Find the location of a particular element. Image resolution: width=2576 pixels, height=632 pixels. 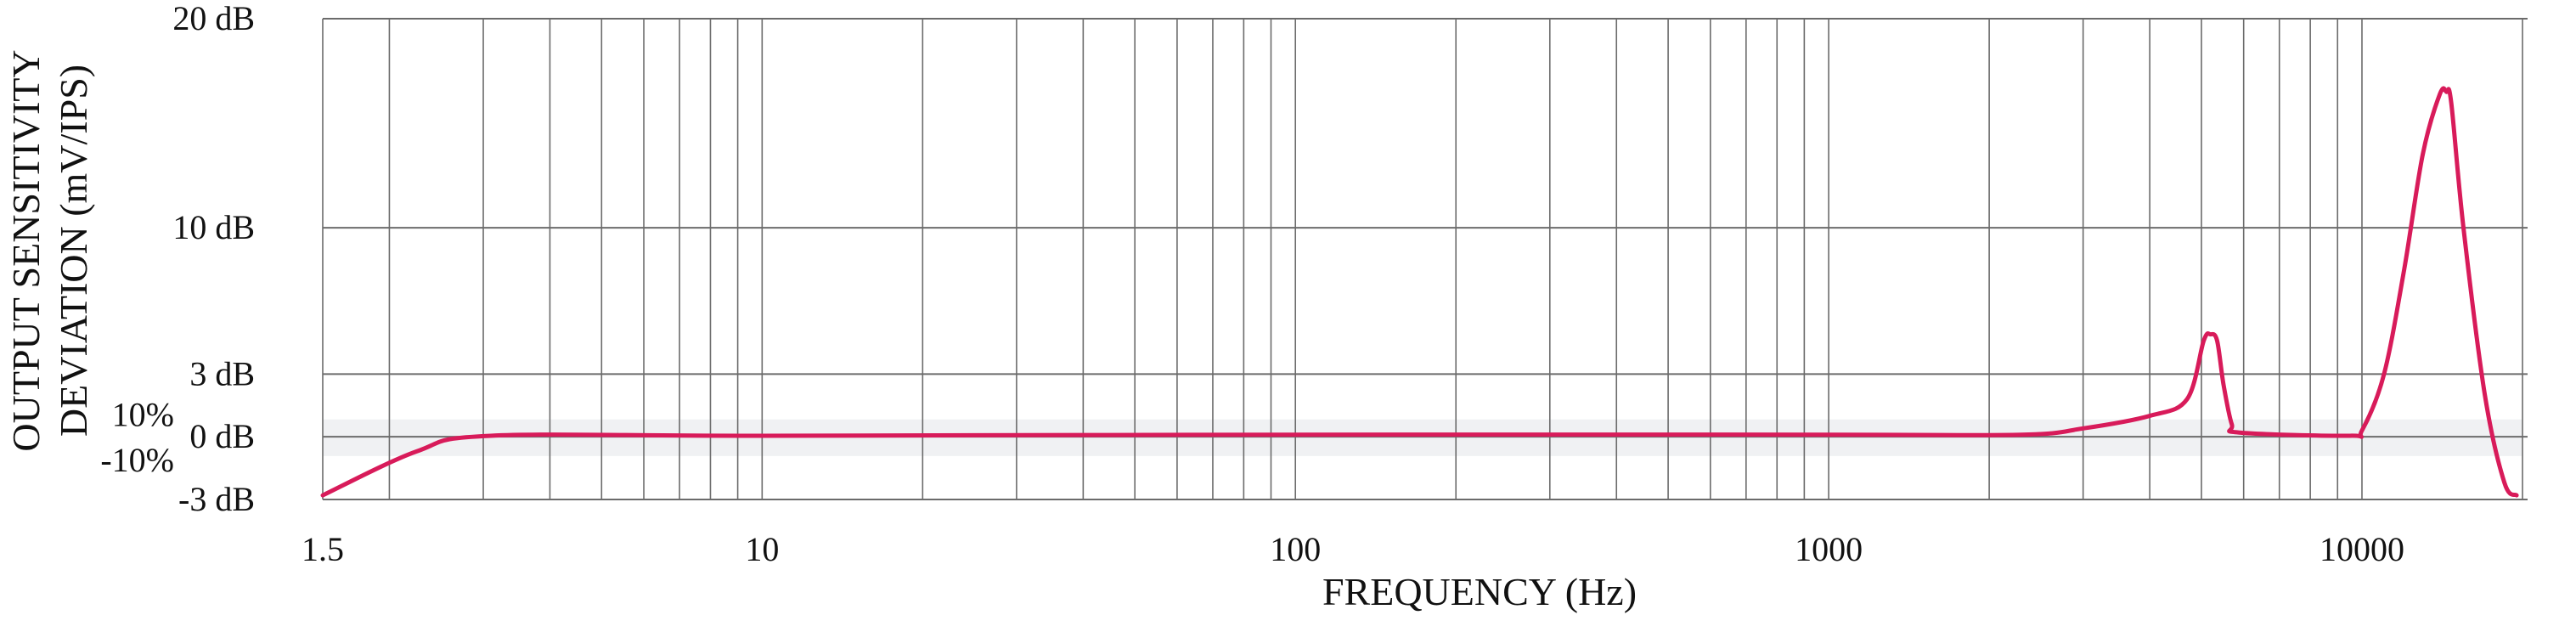

x-axis-title: FREQUENCY (Hz) is located at coordinates (1479, 591).